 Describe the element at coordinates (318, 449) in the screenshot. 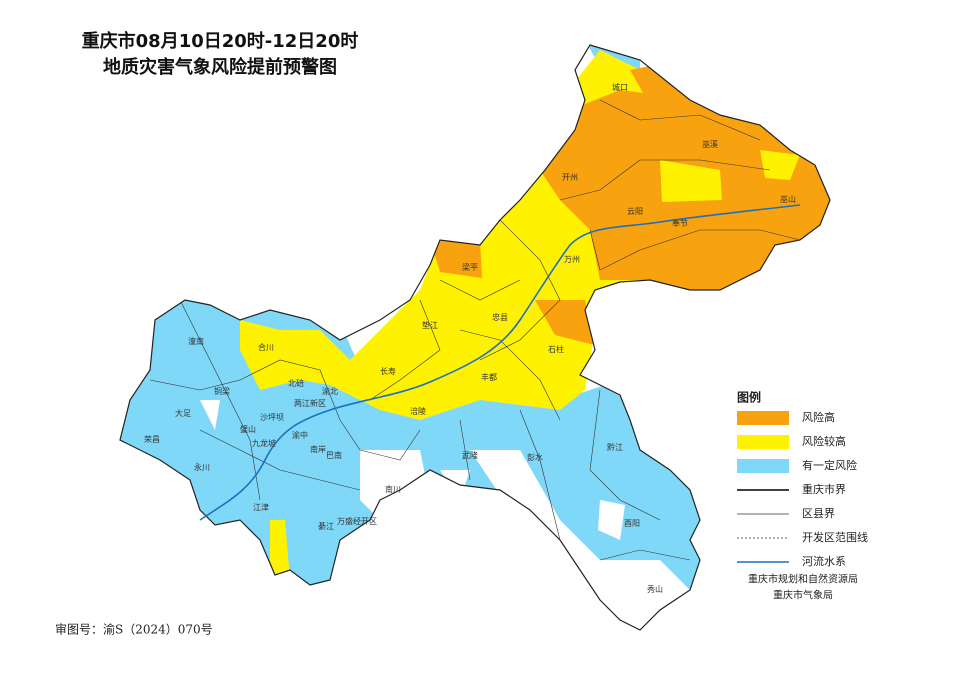

I see `district-label: 南岸` at that location.